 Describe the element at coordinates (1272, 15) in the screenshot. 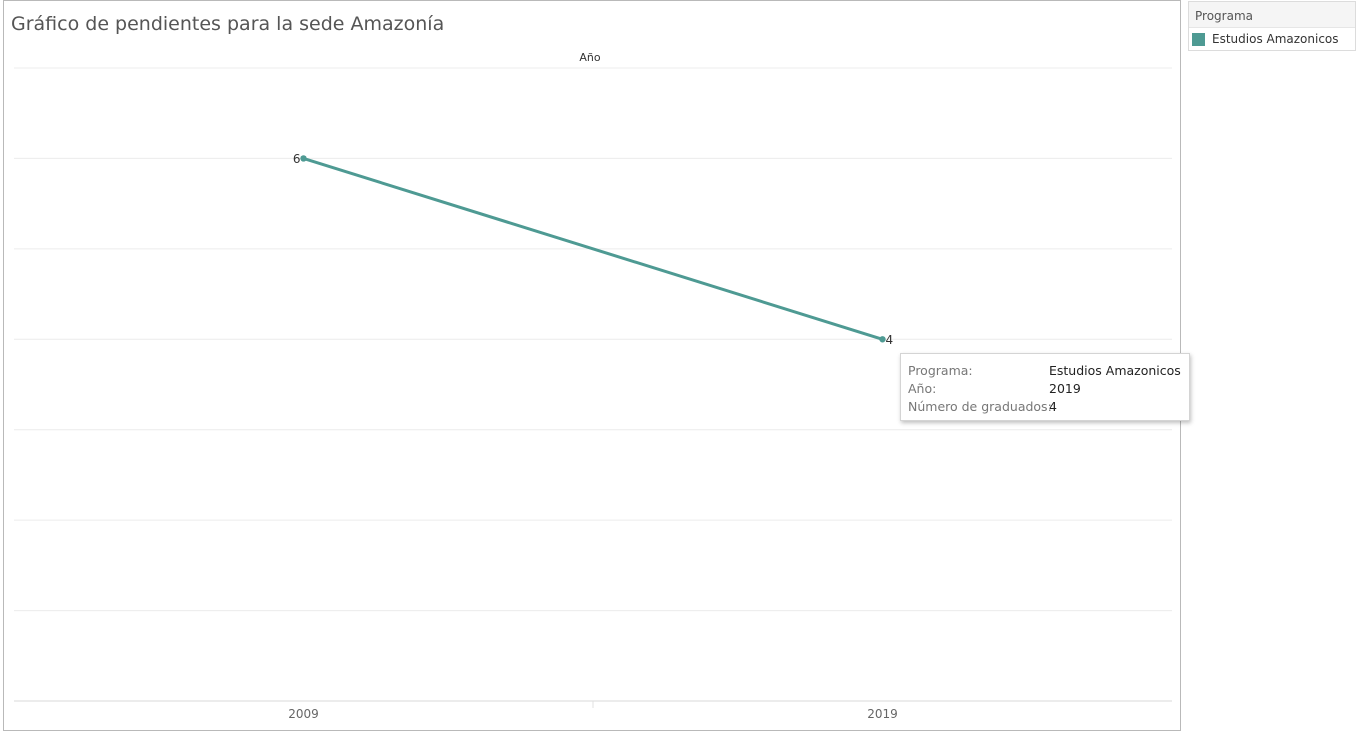

I see `legend-title: Programa` at that location.